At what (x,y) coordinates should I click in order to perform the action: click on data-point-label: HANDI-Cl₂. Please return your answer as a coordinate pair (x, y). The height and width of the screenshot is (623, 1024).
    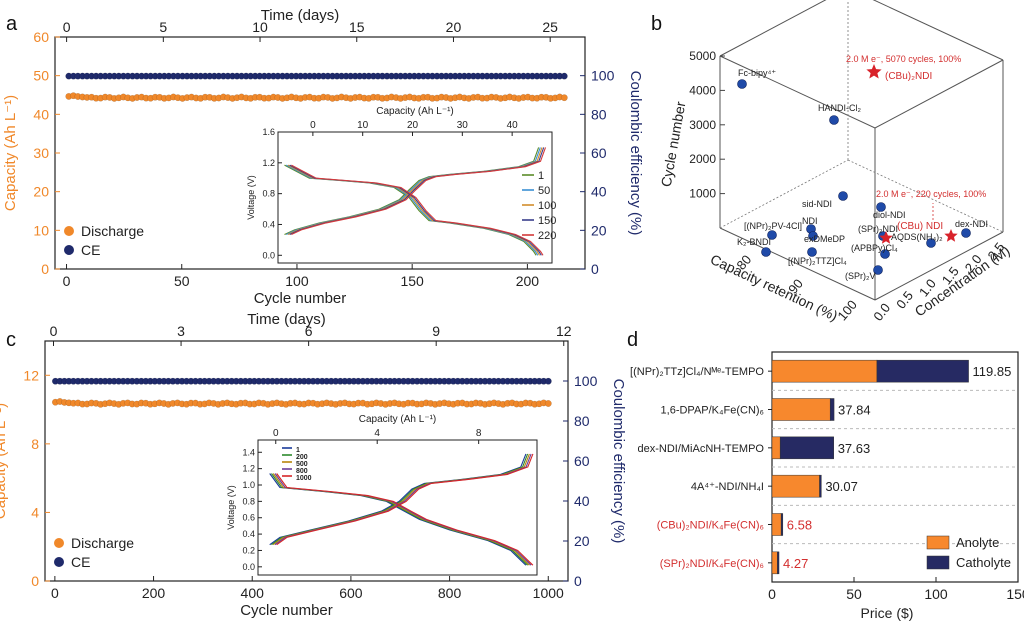
    Looking at the image, I should click on (839, 108).